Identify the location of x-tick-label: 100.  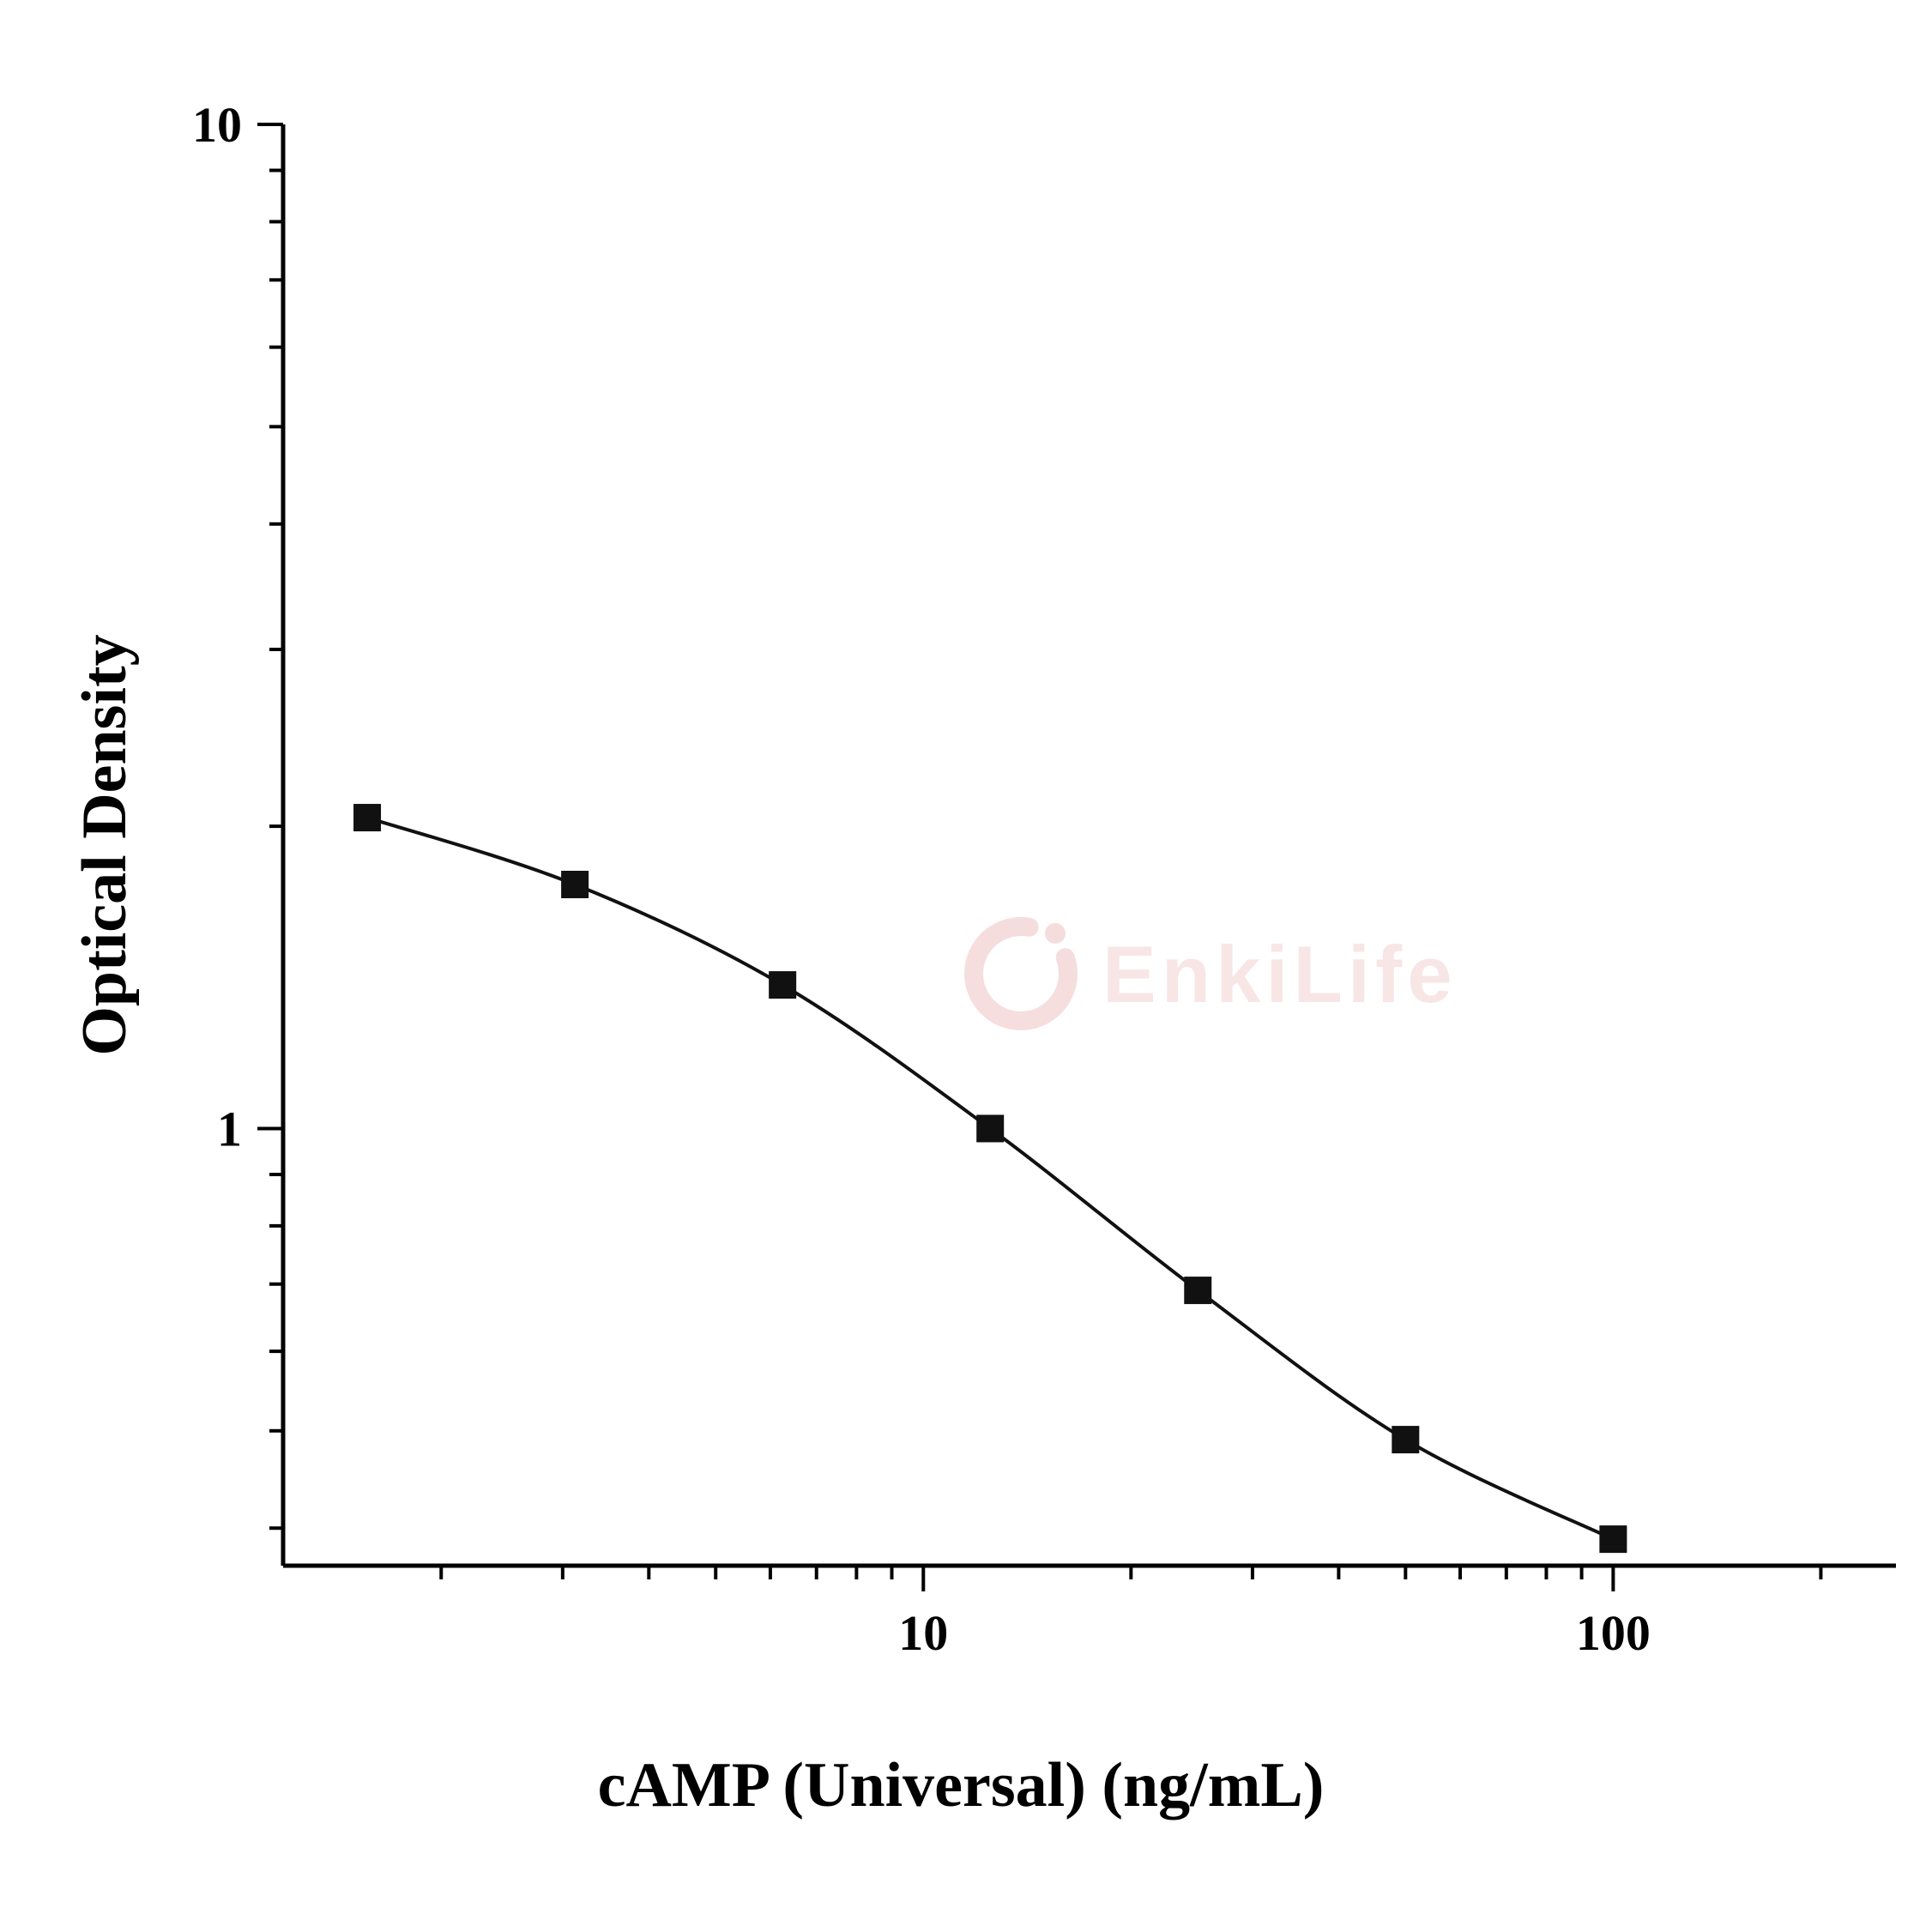
(1613, 1633).